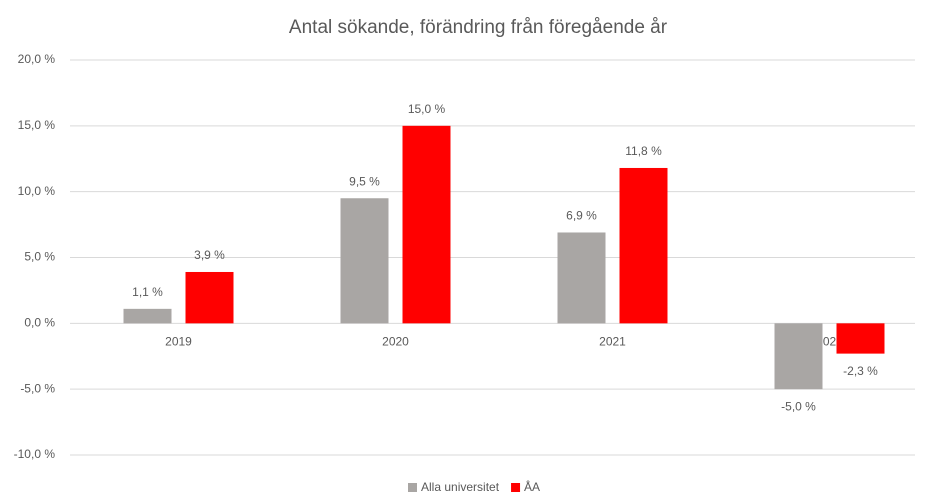 The image size is (925, 501). What do you see at coordinates (643, 151) in the screenshot?
I see `data-label: 11,8 %` at bounding box center [643, 151].